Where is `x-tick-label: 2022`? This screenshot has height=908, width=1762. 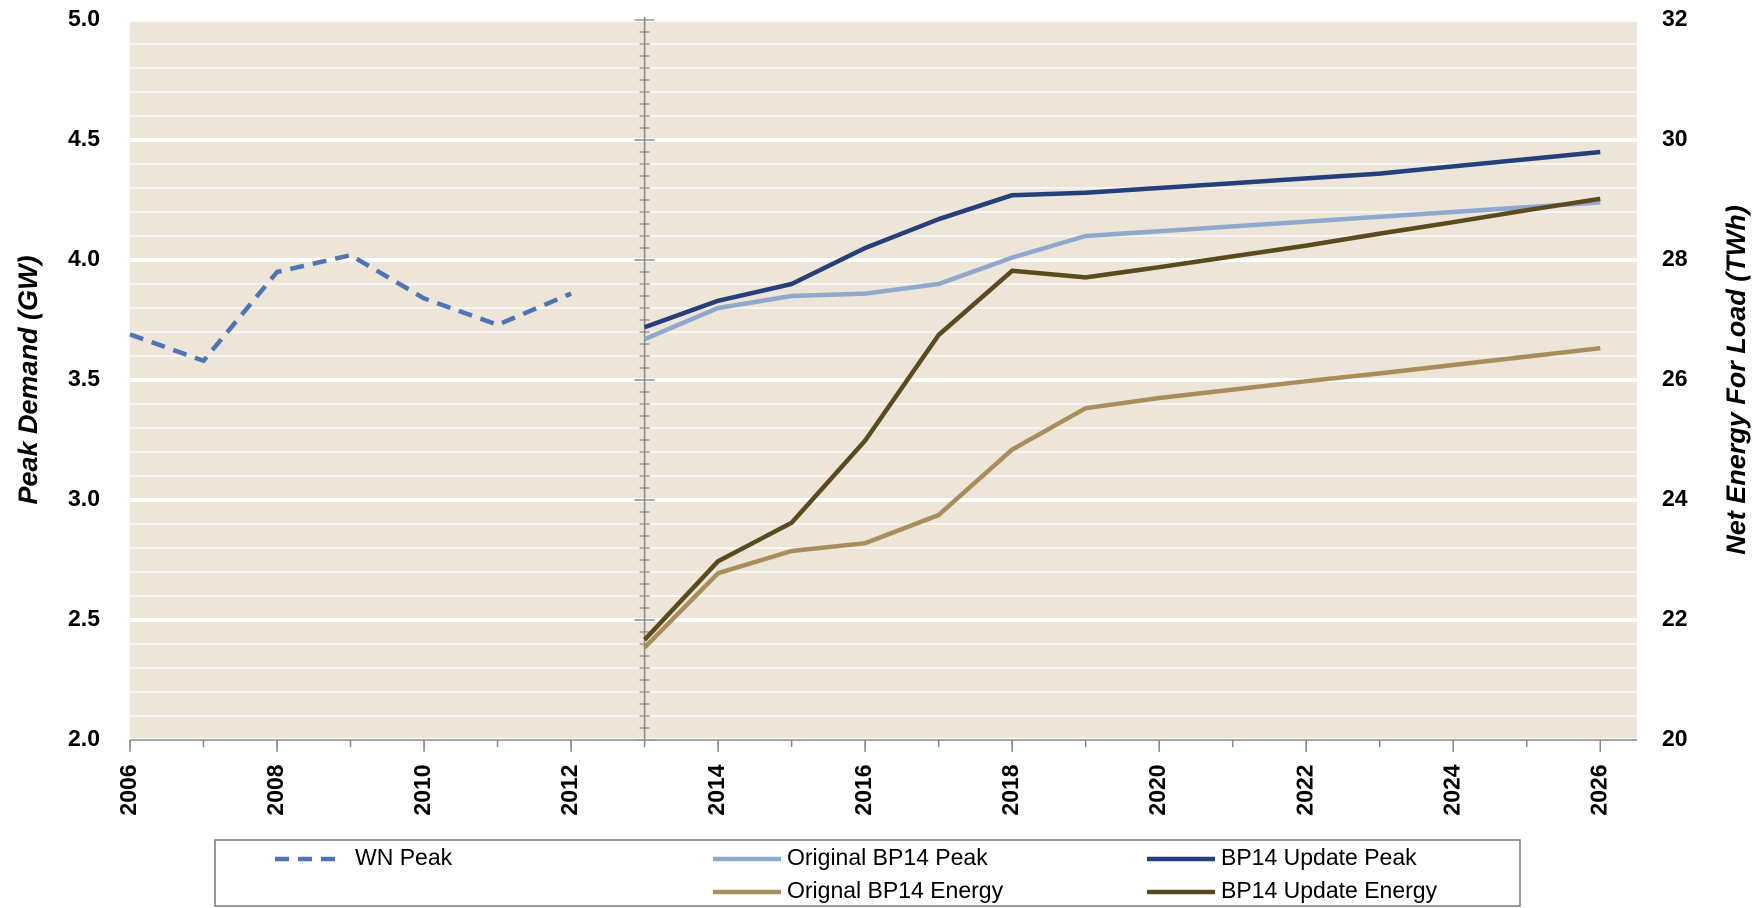
x-tick-label: 2022 is located at coordinates (1304, 789).